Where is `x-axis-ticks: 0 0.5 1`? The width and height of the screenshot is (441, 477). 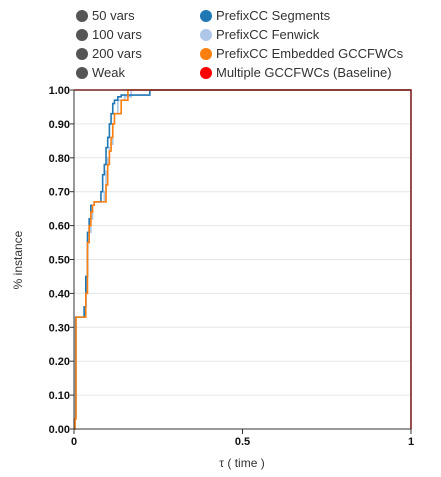
x-axis-ticks: 0 0.5 1 is located at coordinates (242, 438).